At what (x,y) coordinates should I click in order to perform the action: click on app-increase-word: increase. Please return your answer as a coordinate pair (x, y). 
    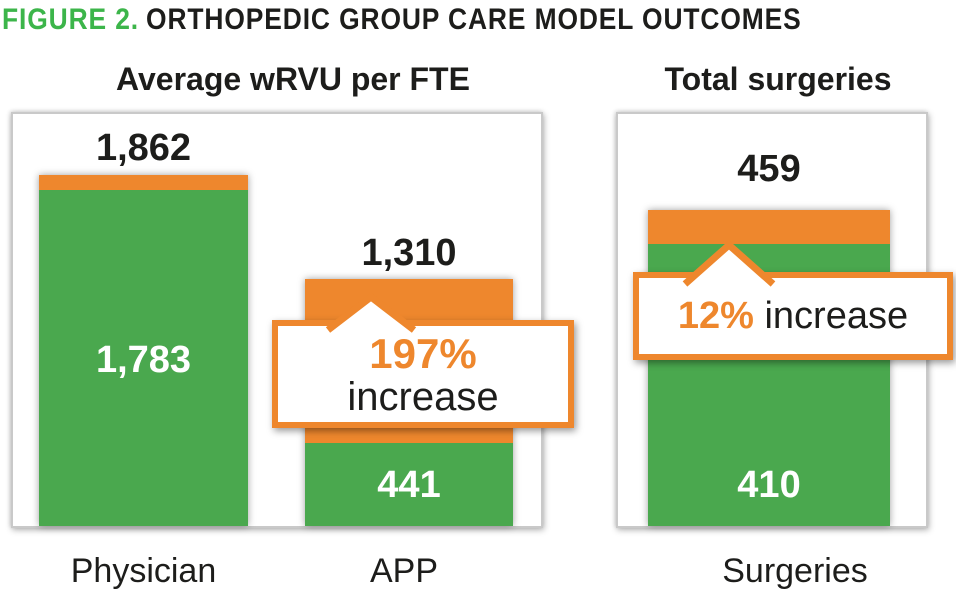
    Looking at the image, I should click on (423, 397).